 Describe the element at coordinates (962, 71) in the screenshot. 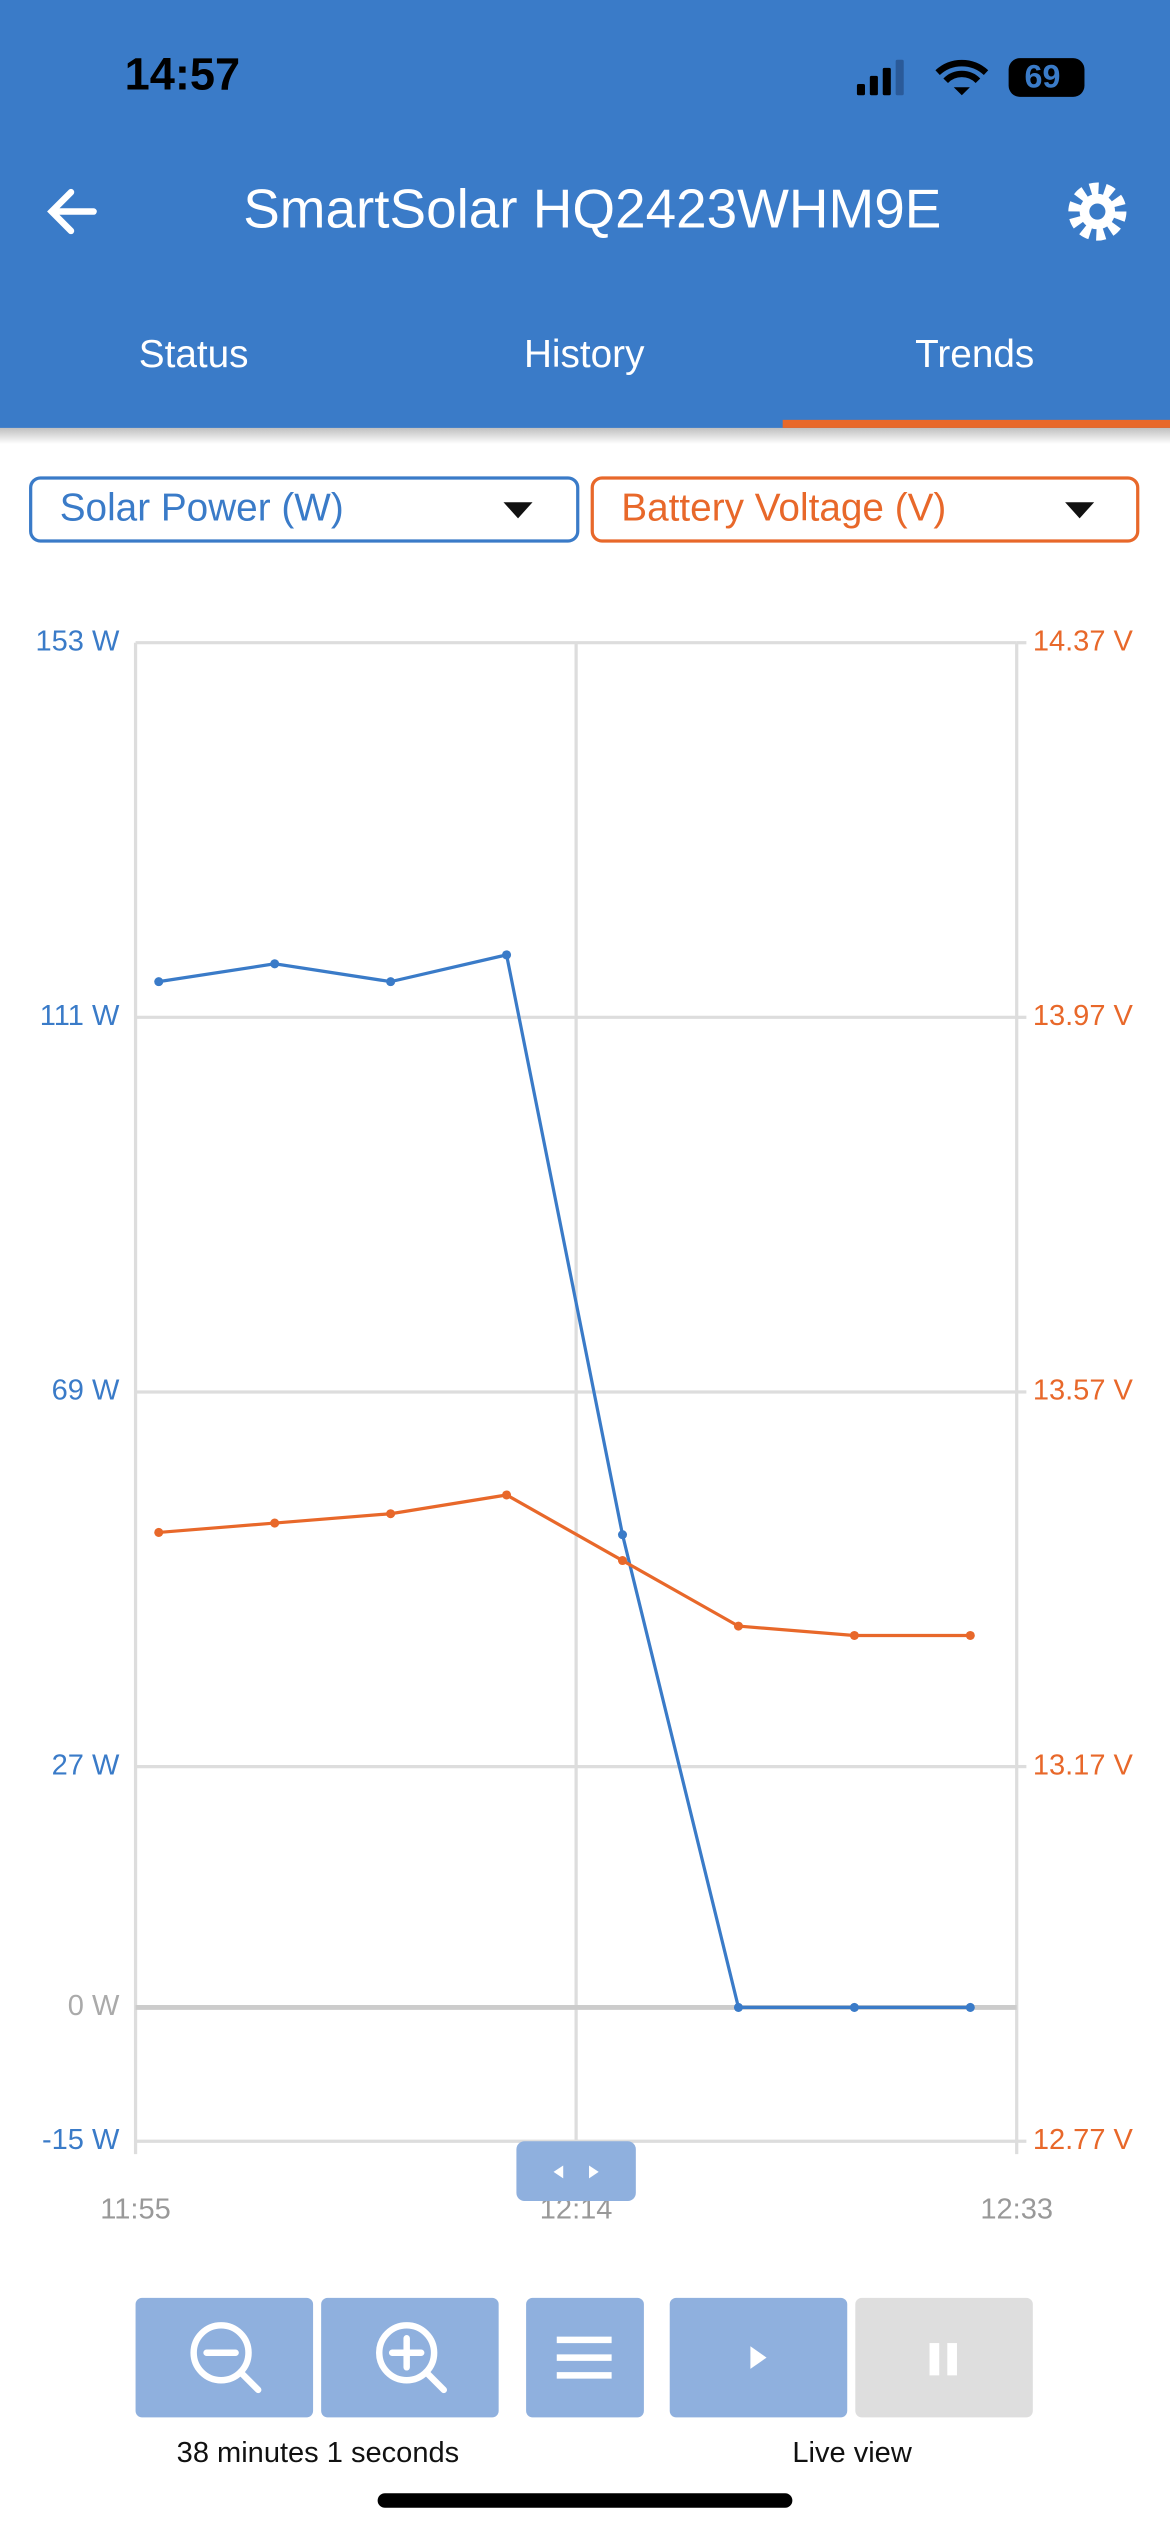

I see `wifi-icon` at that location.